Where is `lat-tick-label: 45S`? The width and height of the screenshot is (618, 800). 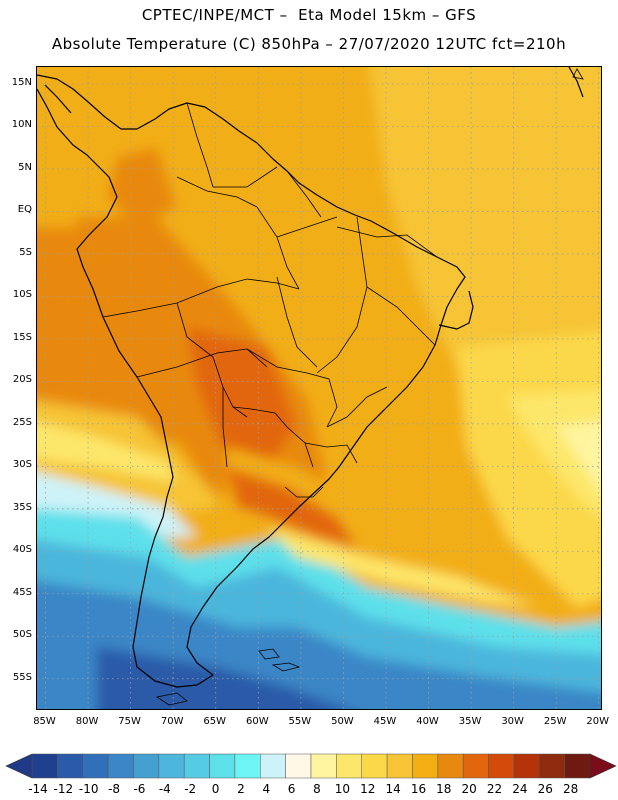 lat-tick-label: 45S is located at coordinates (22, 592).